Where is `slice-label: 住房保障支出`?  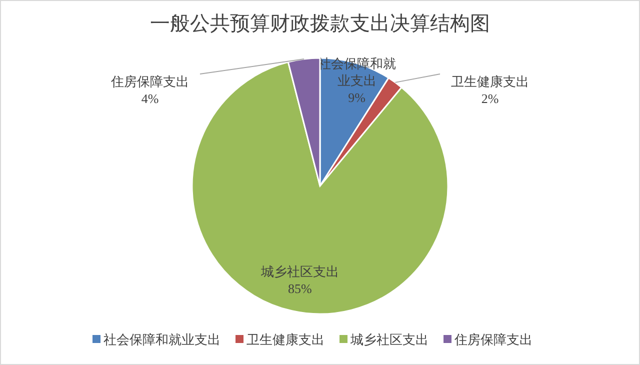
slice-label: 住房保障支出 is located at coordinates (149, 81).